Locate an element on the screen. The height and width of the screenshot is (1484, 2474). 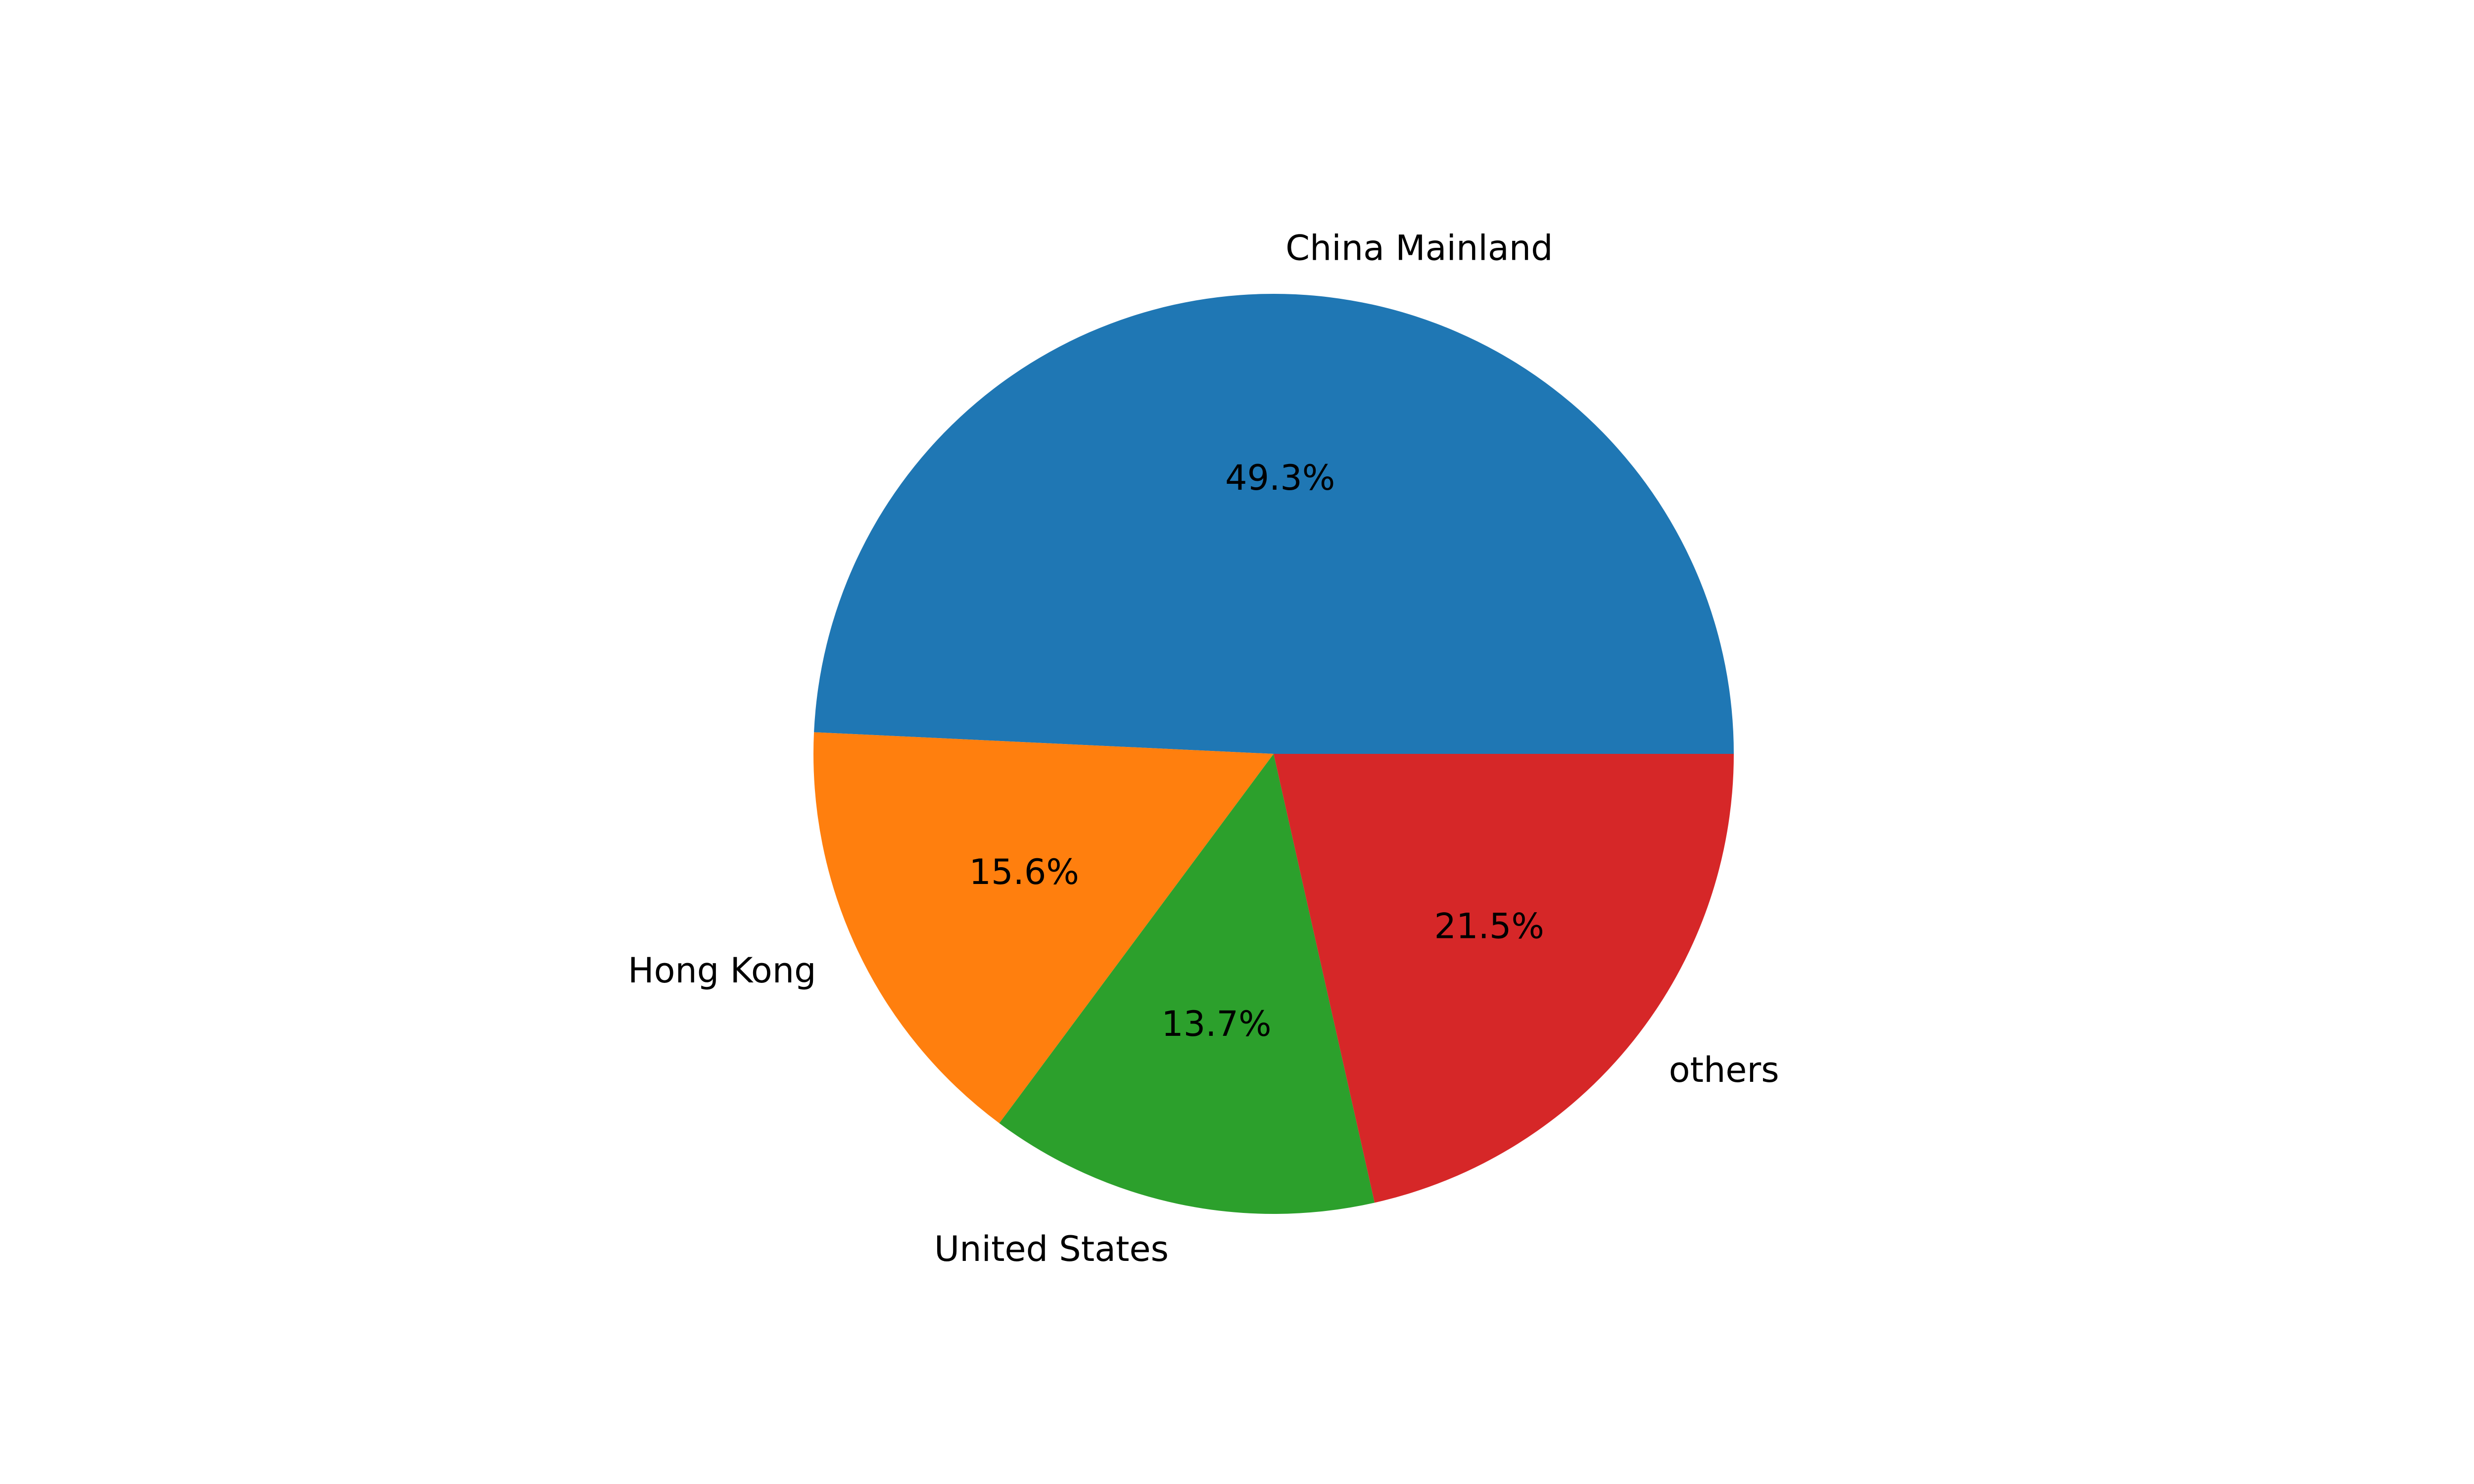
pie-slice-china-mainland is located at coordinates (1274, 524).